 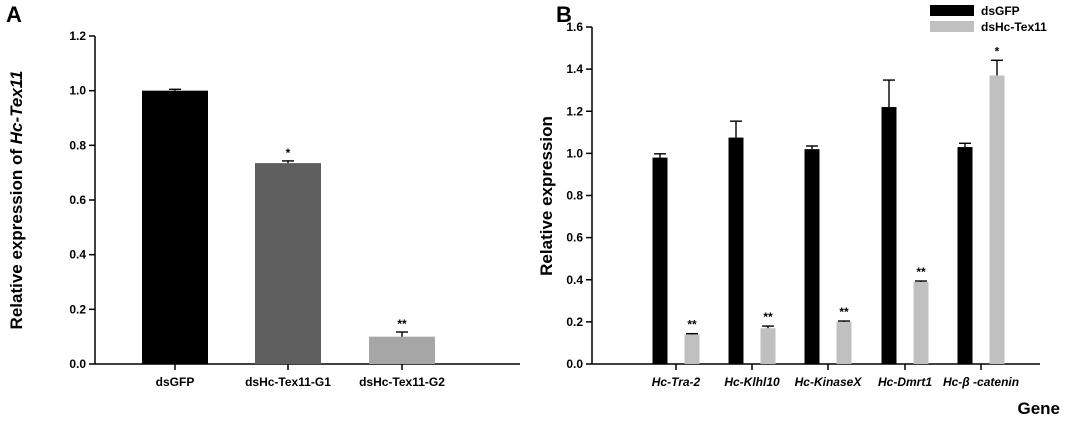 I want to click on panel-b-category-label-hc-dmrt1: Hc-Dmrt1, so click(x=905, y=382).